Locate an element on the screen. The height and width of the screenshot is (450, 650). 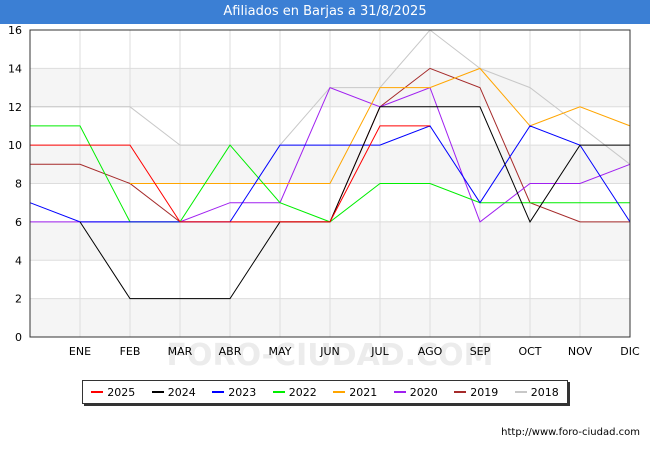
y-tick-label: 6 is located at coordinates (18, 222).